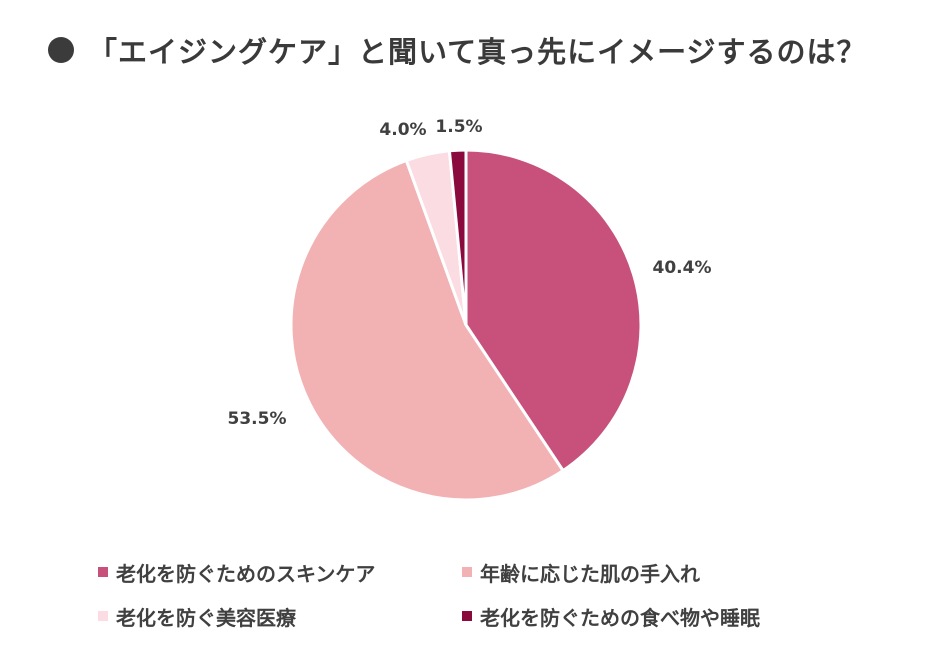  What do you see at coordinates (620, 617) in the screenshot?
I see `legend-label-4: 老化を防ぐための食べ物や睡眠` at bounding box center [620, 617].